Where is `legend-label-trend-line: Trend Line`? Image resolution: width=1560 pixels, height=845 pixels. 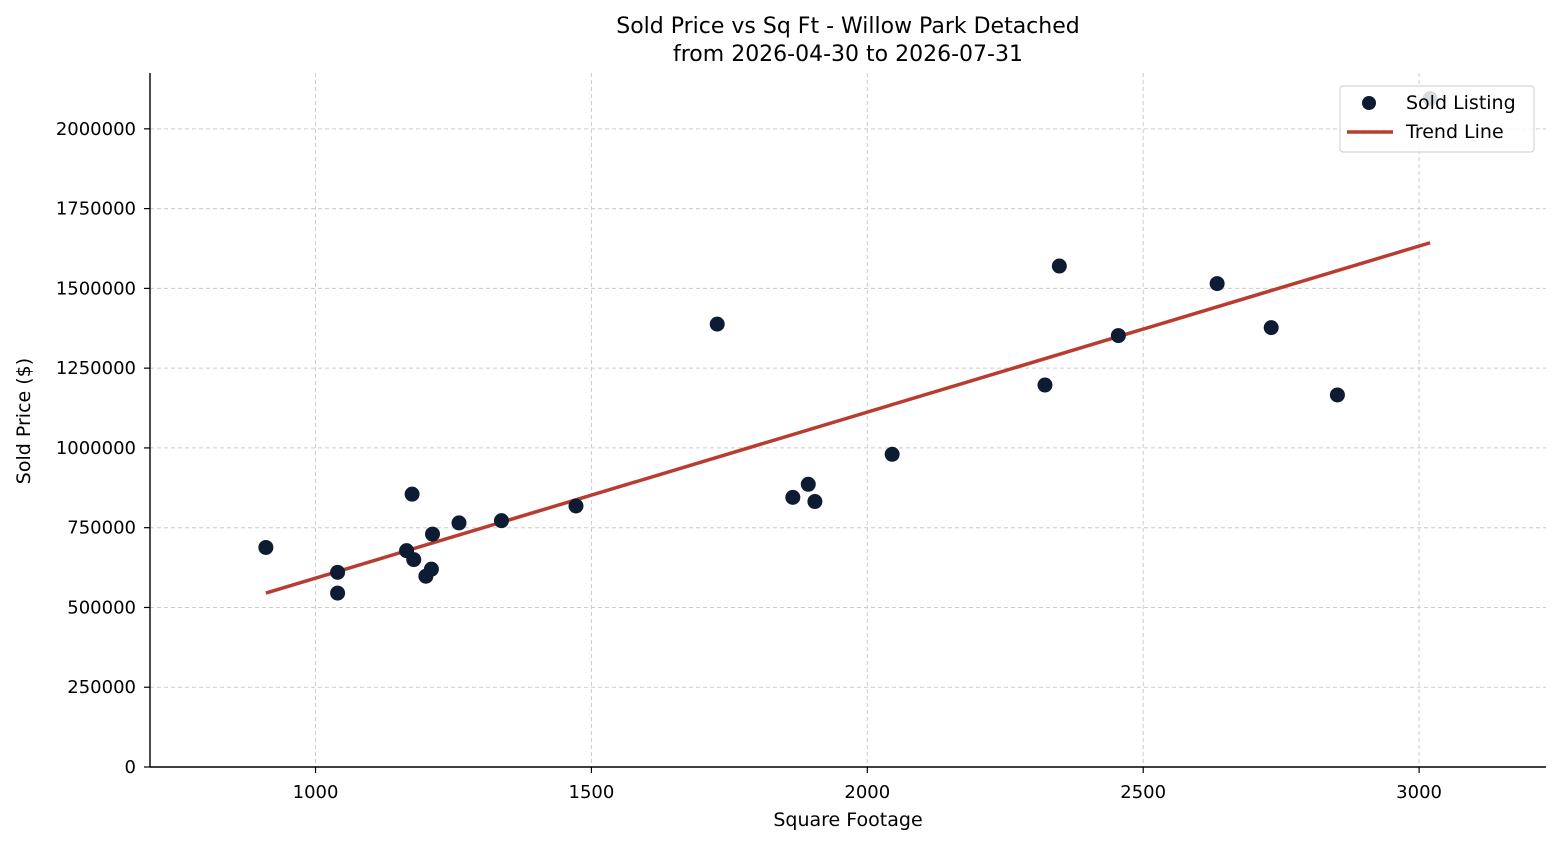
legend-label-trend-line: Trend Line is located at coordinates (1454, 132).